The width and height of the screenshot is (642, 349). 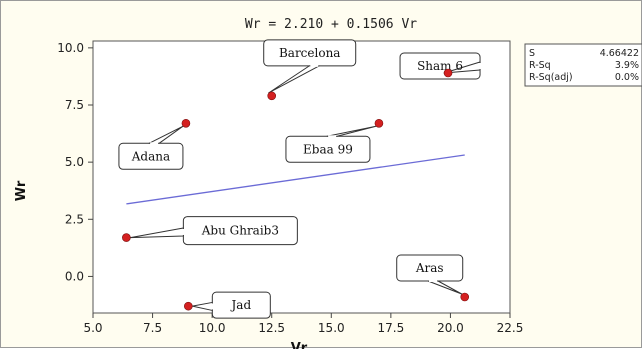 What do you see at coordinates (390, 328) in the screenshot?
I see `x-tick-label: 17.5` at bounding box center [390, 328].